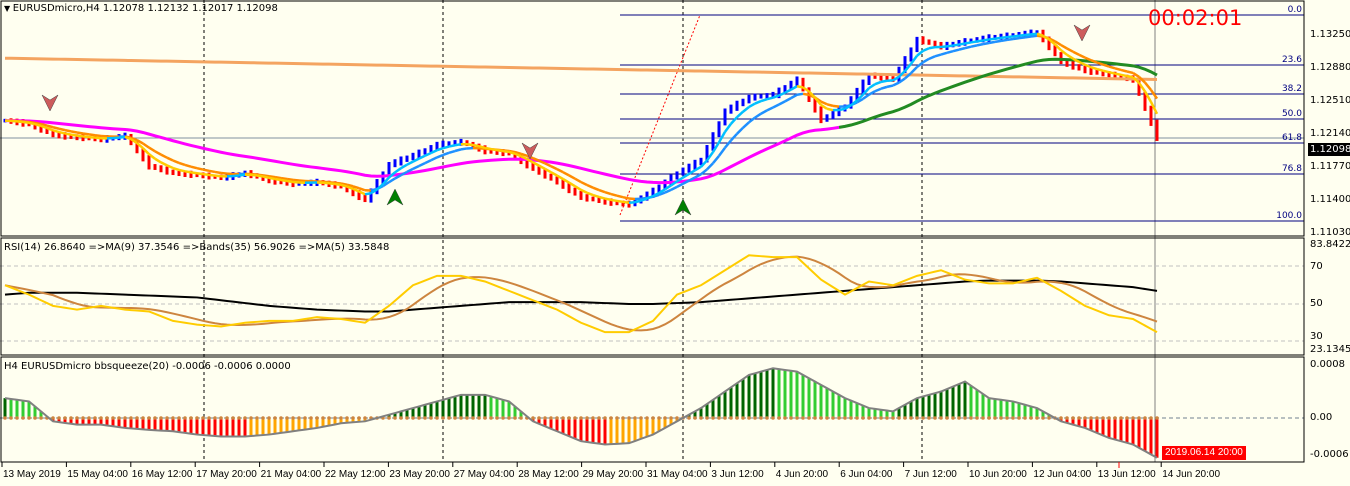  What do you see at coordinates (866, 474) in the screenshot?
I see `time-axis-label: 6 Jun 04:00` at bounding box center [866, 474].